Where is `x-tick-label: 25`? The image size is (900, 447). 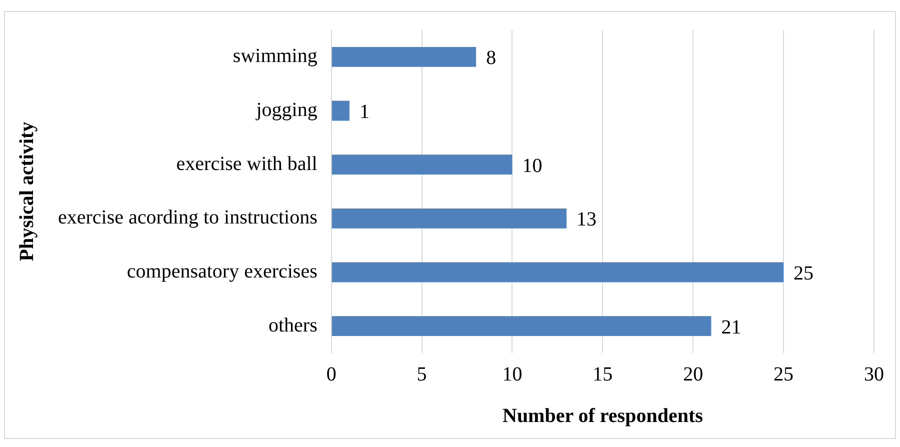
x-tick-label: 25 is located at coordinates (784, 374).